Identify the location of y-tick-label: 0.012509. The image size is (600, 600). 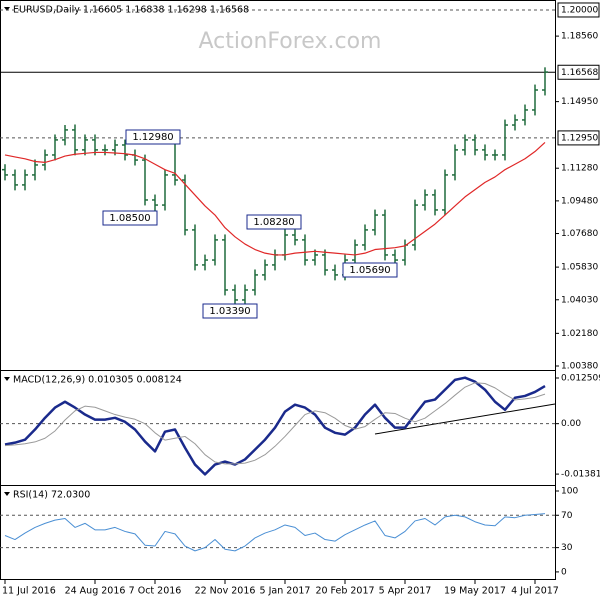
(580, 378).